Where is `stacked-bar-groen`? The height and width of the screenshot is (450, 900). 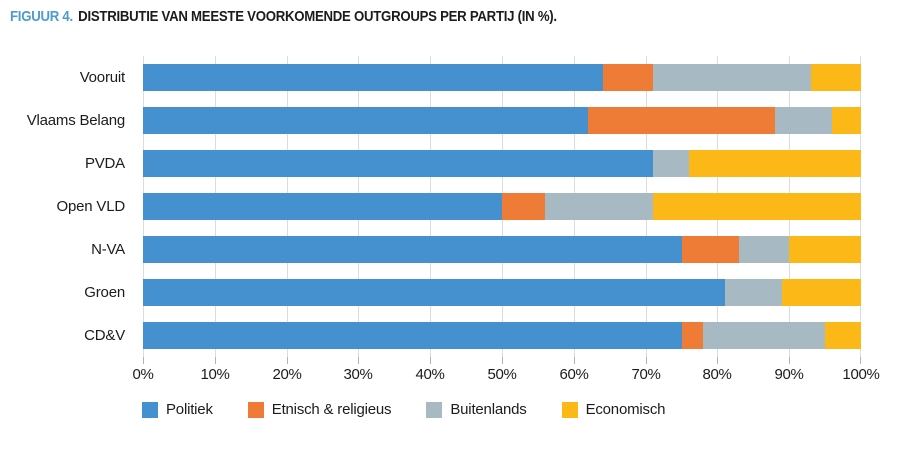
stacked-bar-groen is located at coordinates (502, 292).